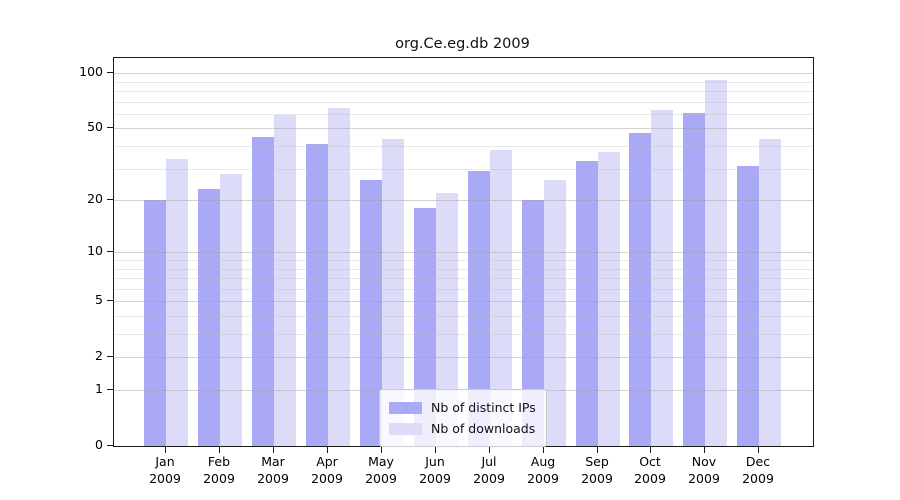 This screenshot has height=500, width=900. Describe the element at coordinates (285, 280) in the screenshot. I see `bar-downloads-mar` at that location.